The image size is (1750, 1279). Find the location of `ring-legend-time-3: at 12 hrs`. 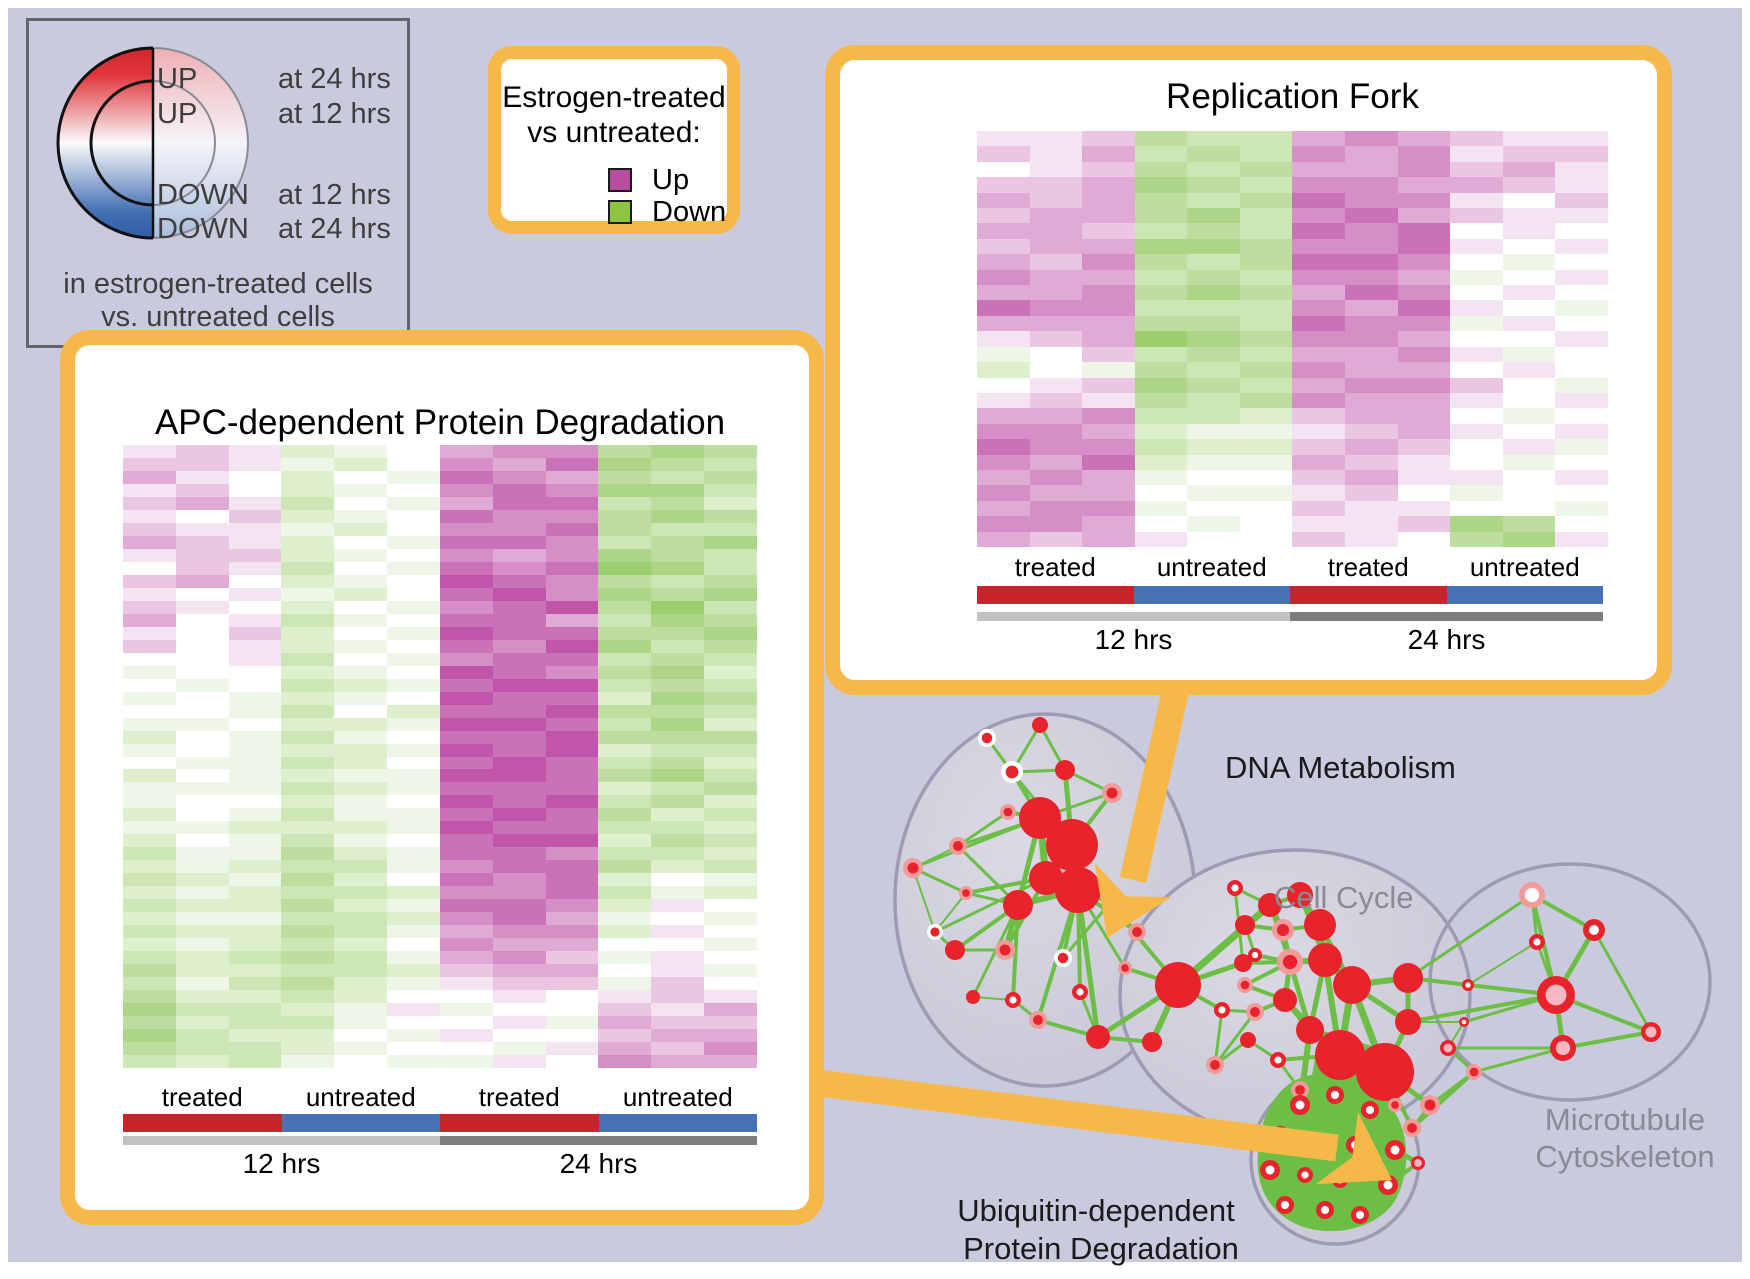

ring-legend-time-3: at 12 hrs is located at coordinates (334, 195).